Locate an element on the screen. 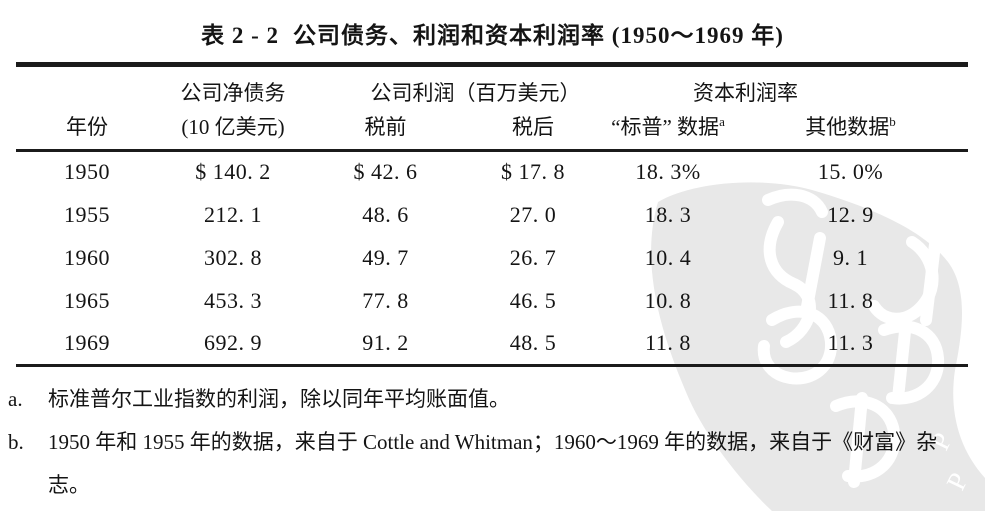 Image resolution: width=985 pixels, height=511 pixels. table-cell: 26. 7 is located at coordinates (533, 257).